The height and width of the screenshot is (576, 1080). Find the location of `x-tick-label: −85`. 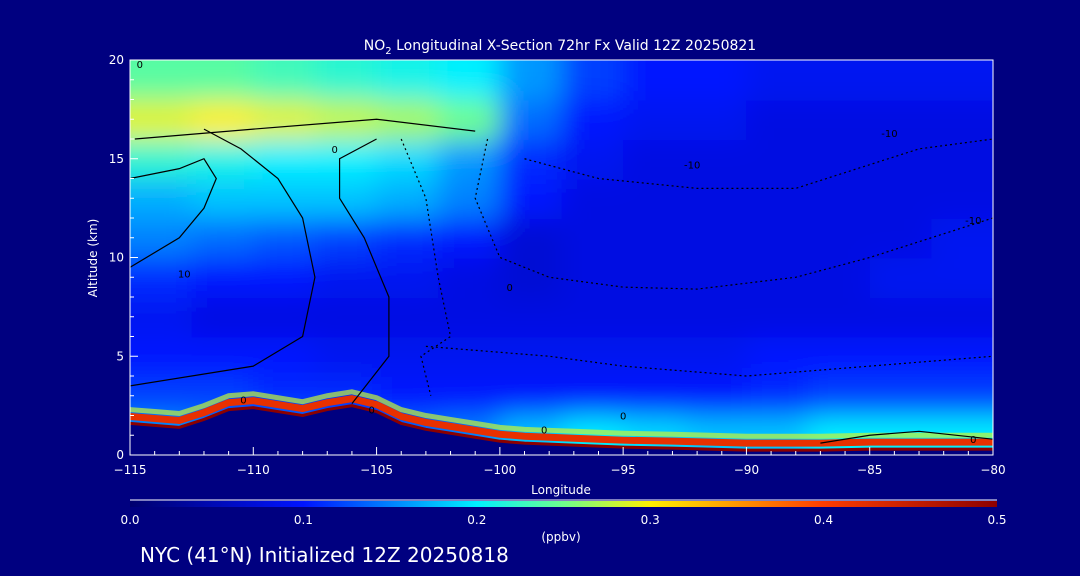

x-tick-label: −85 is located at coordinates (869, 470).